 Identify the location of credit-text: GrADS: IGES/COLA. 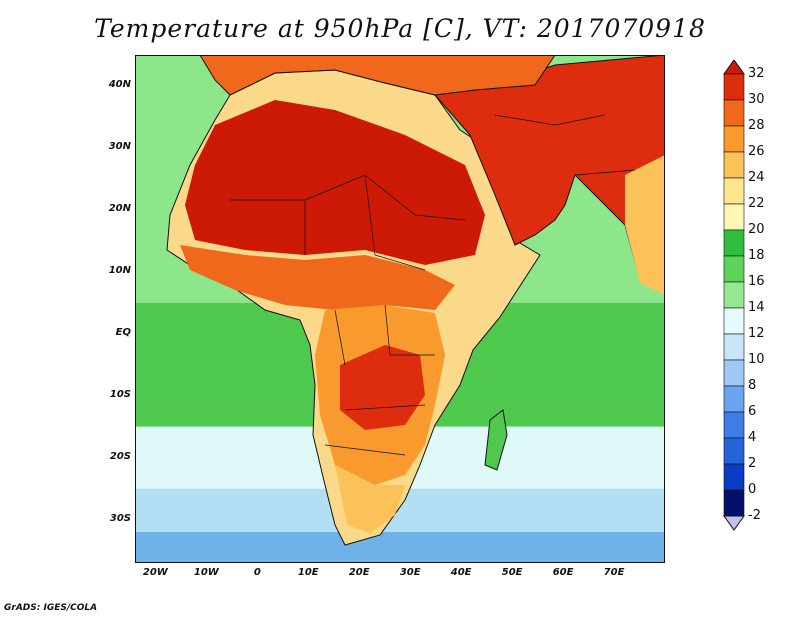
(51, 608).